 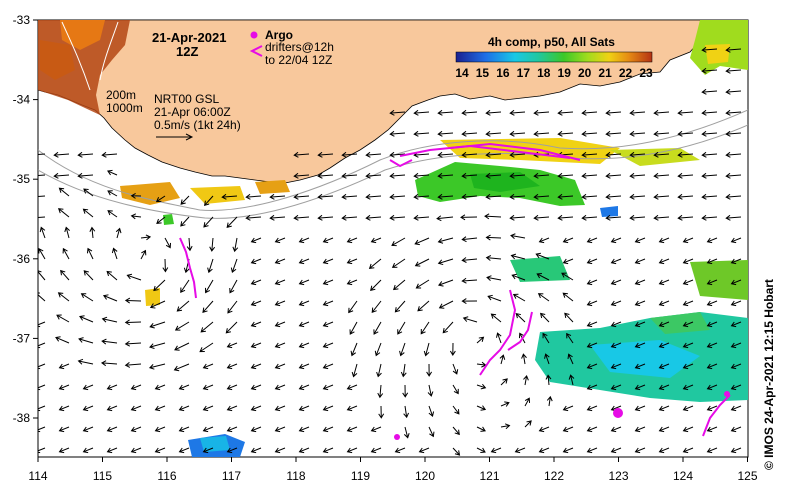 I want to click on map-date: 21-Apr-2021, so click(x=189, y=37).